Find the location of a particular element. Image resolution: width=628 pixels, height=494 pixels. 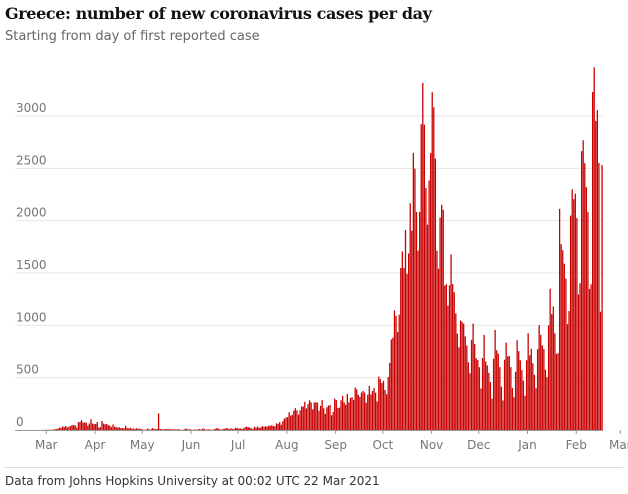

x-axis-labels: Mar Apr May Jun Jul Aug Sep Oct Nov Dec Jan Feb Mar is located at coordinates (331, 441).